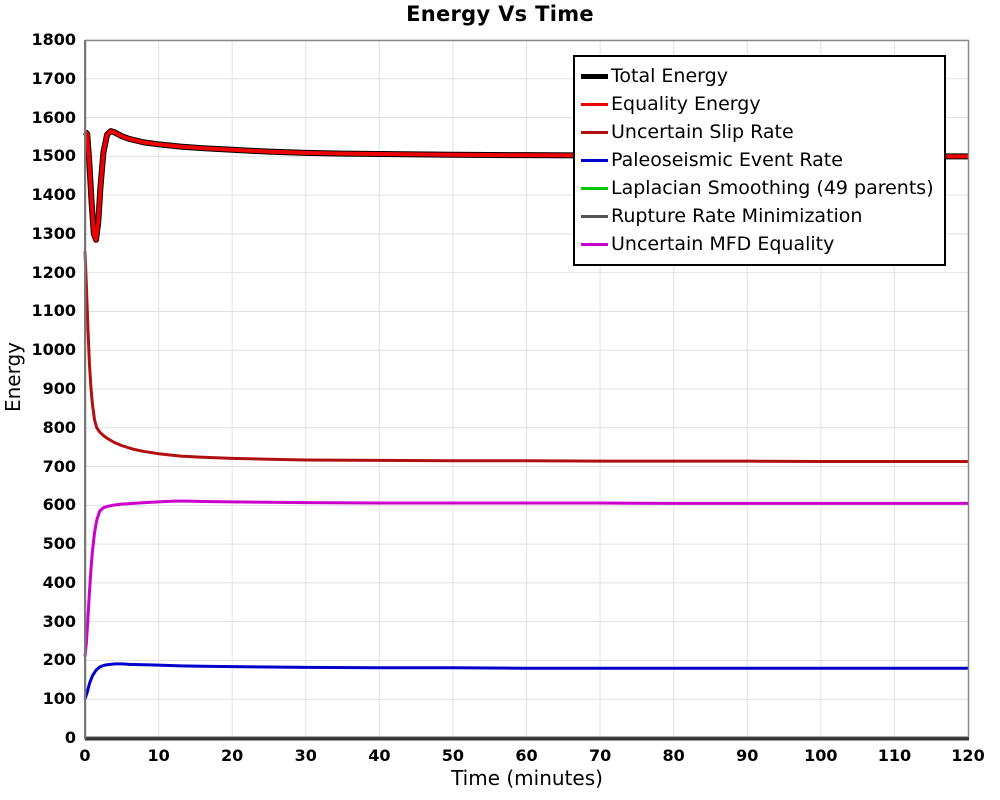 This screenshot has height=800, width=1000. What do you see at coordinates (747, 755) in the screenshot?
I see `x-tick-label: 90` at bounding box center [747, 755].